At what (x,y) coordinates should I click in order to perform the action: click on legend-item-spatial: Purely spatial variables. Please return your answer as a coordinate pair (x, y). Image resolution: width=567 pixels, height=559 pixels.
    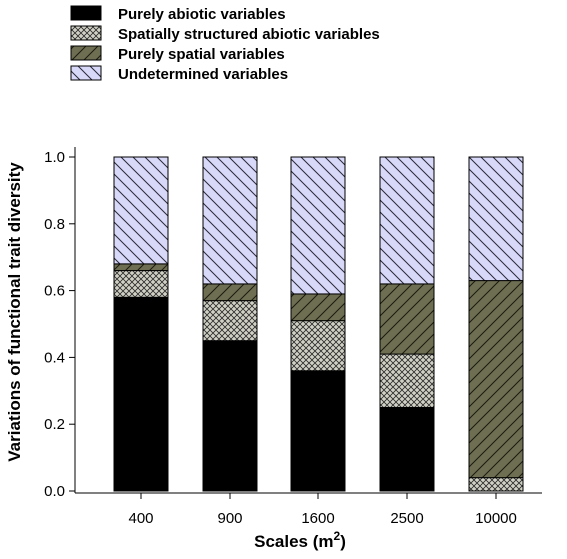
    Looking at the image, I should click on (177, 54).